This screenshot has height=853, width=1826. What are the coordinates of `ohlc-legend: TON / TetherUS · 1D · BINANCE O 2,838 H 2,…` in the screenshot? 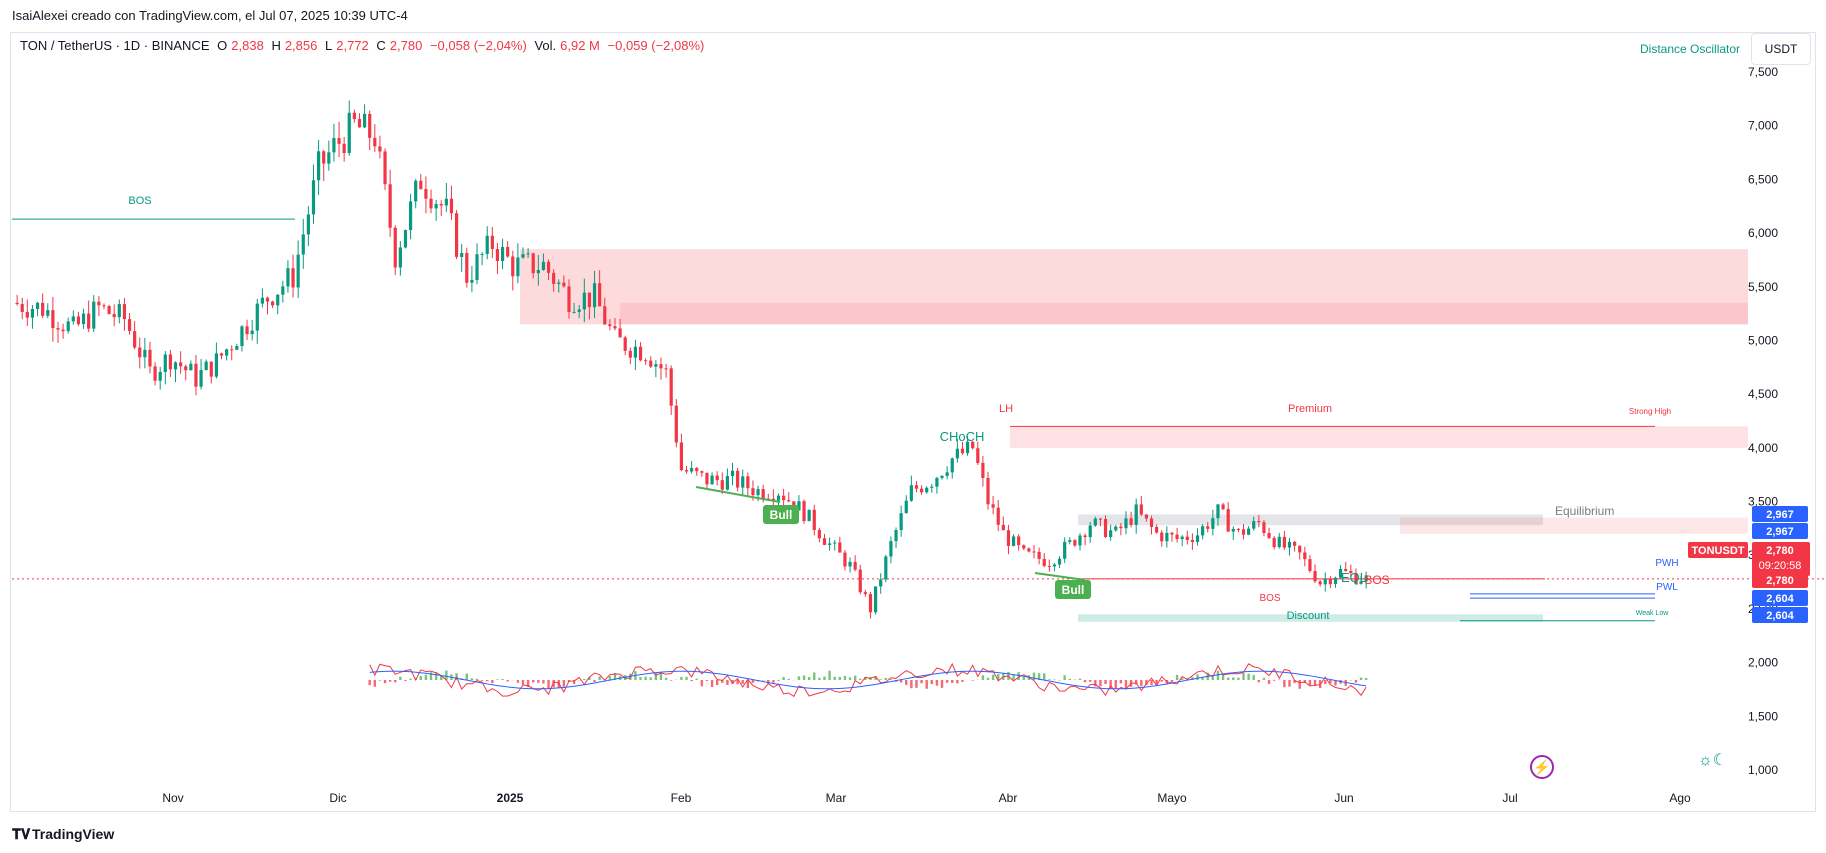 It's located at (364, 45).